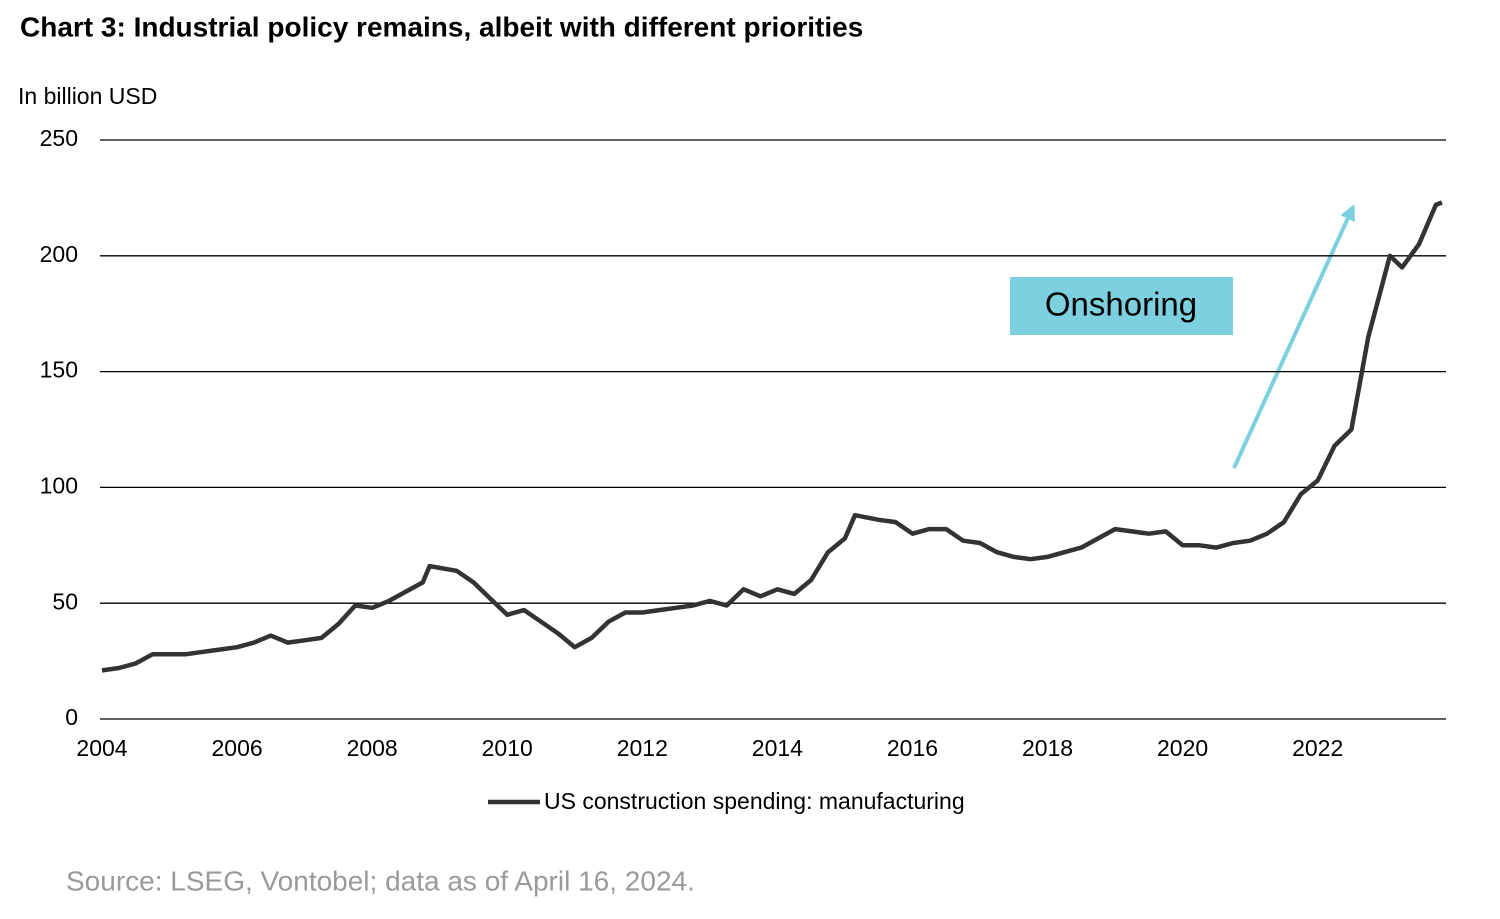 The height and width of the screenshot is (919, 1500). I want to click on x-tick-label: 2018, so click(1047, 748).